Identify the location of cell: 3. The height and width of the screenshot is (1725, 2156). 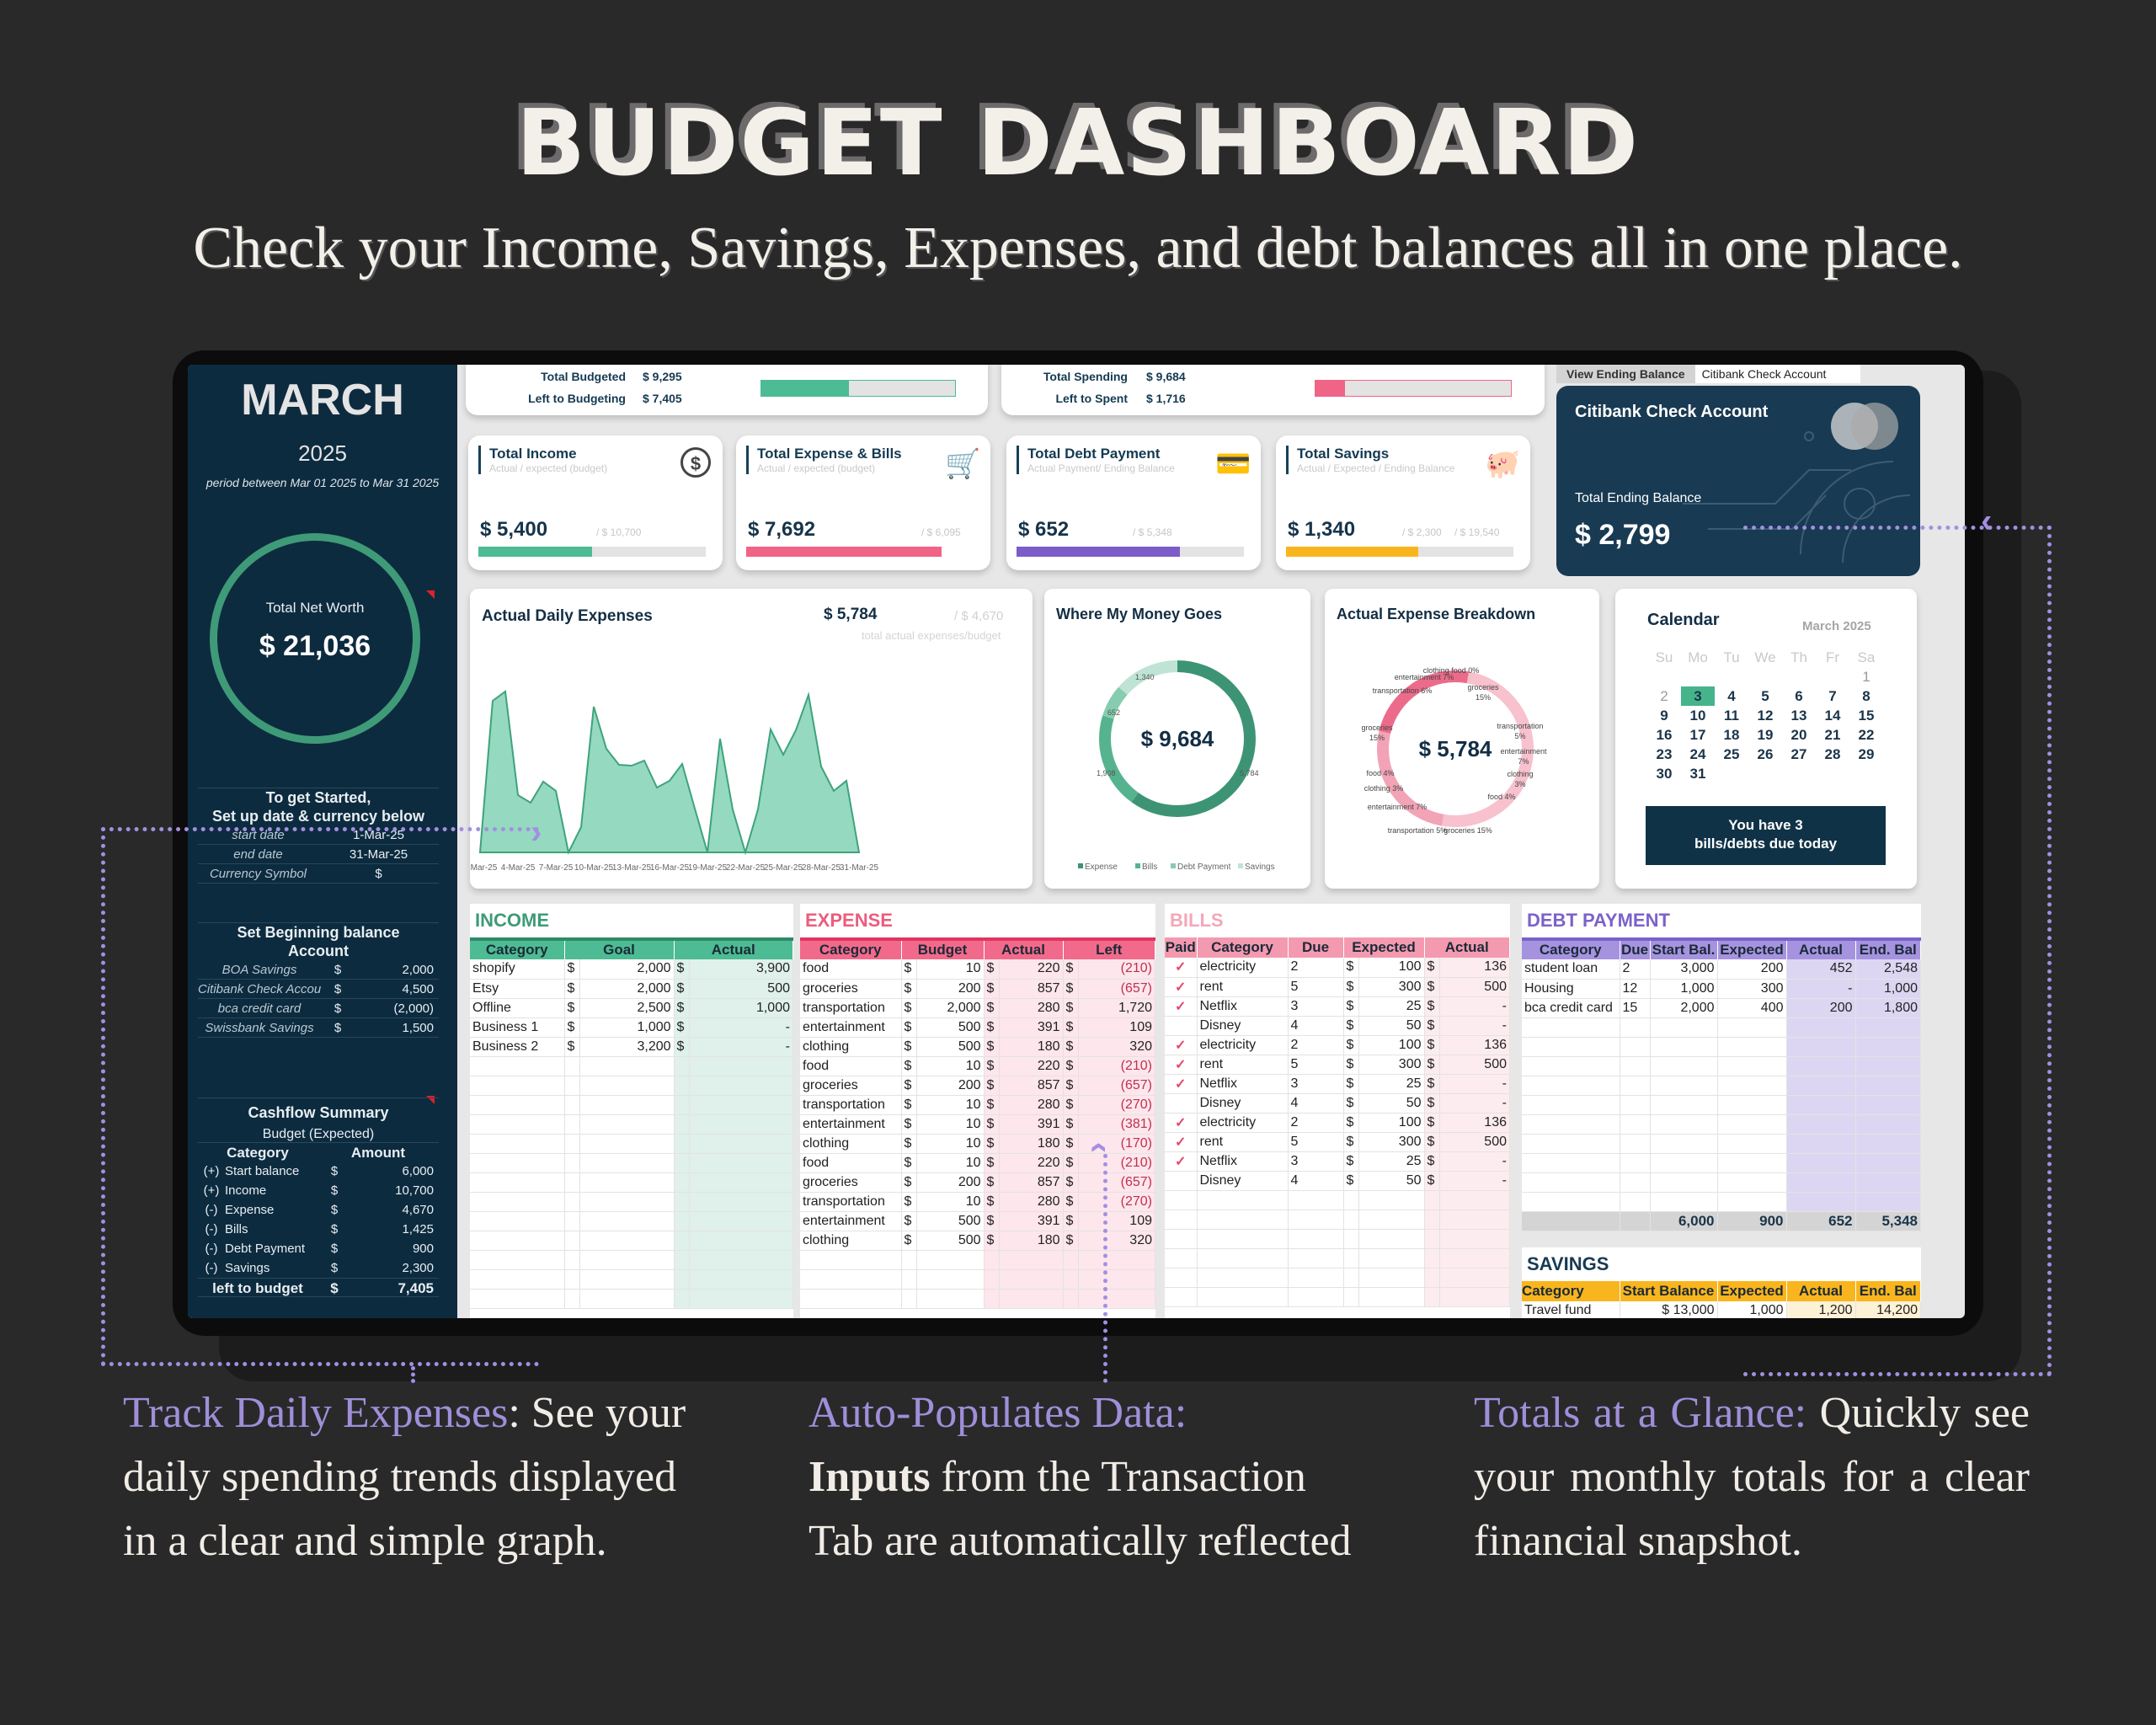
(1316, 1084).